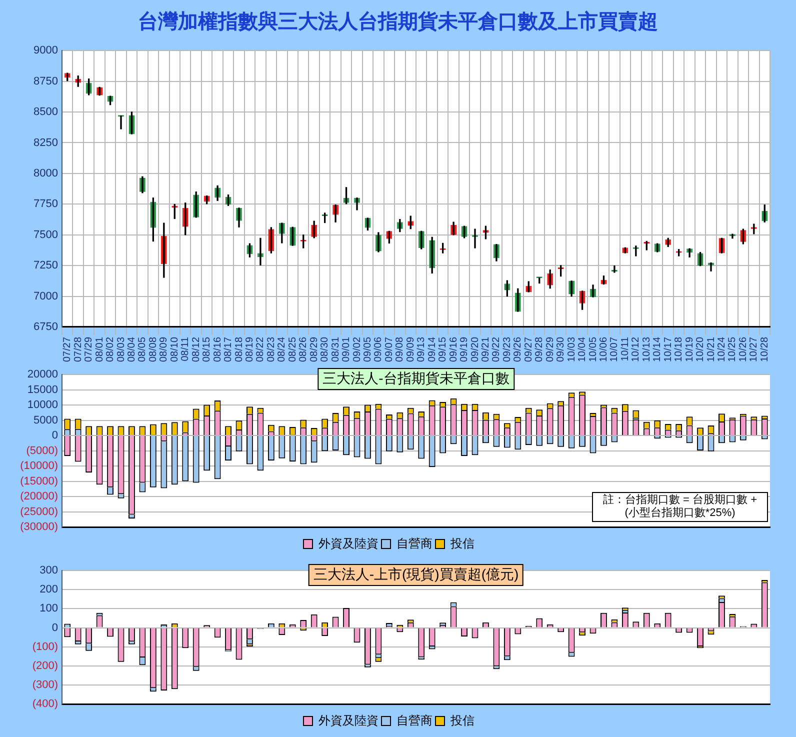  I want to click on y-tick-label: (20000), so click(39, 496).